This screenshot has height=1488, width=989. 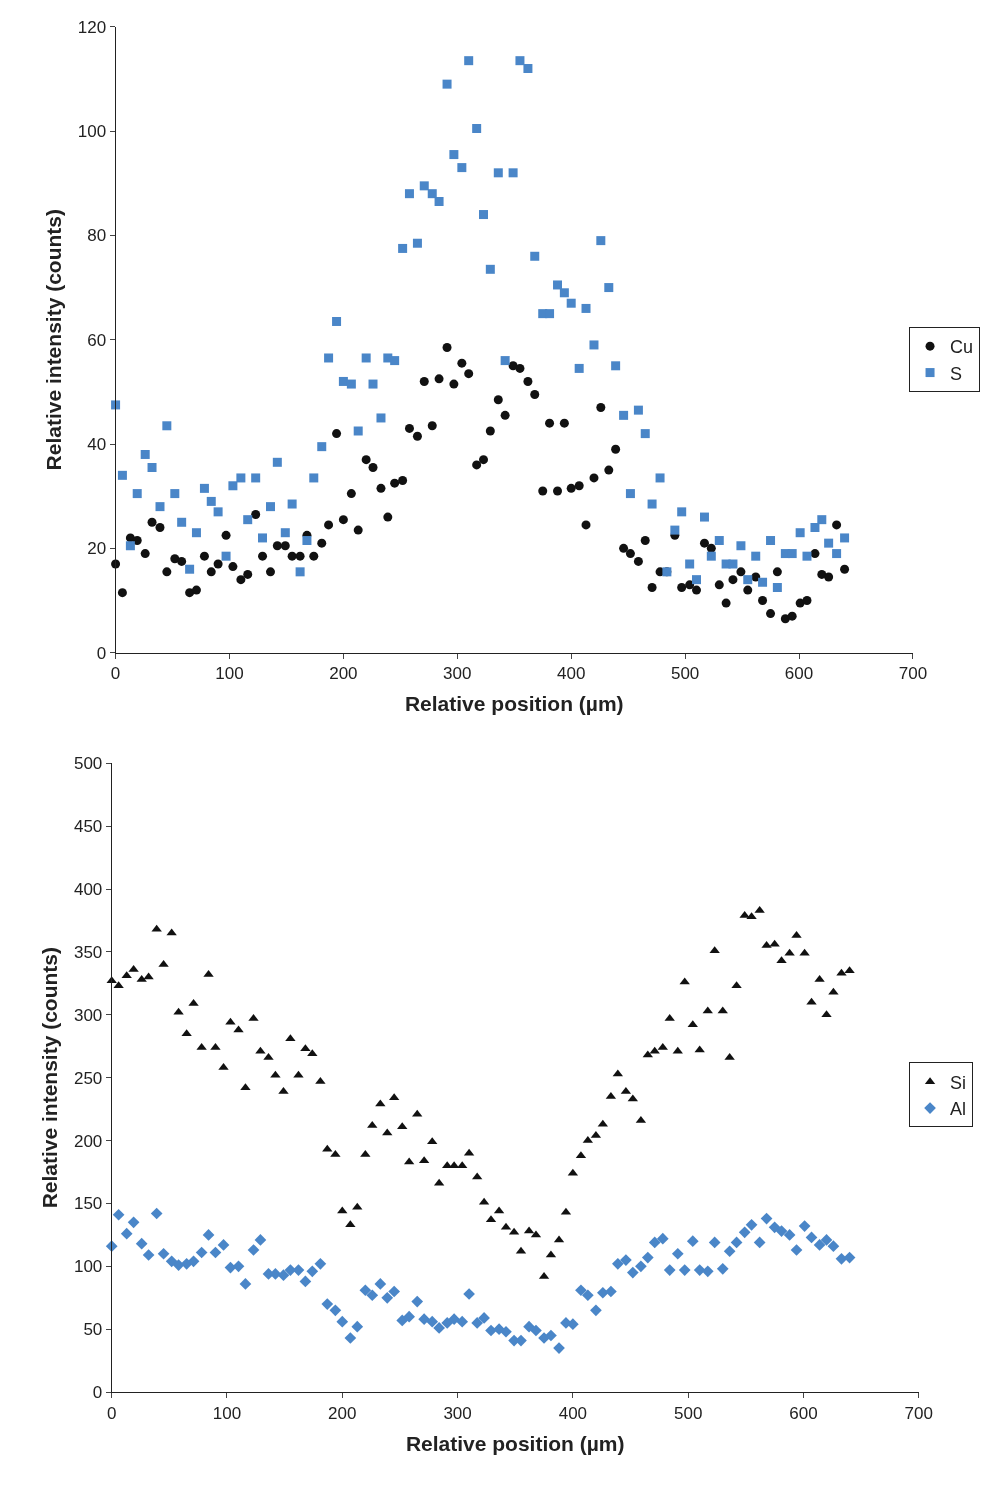 What do you see at coordinates (88, 1204) in the screenshot?
I see `y-tick-label: 150` at bounding box center [88, 1204].